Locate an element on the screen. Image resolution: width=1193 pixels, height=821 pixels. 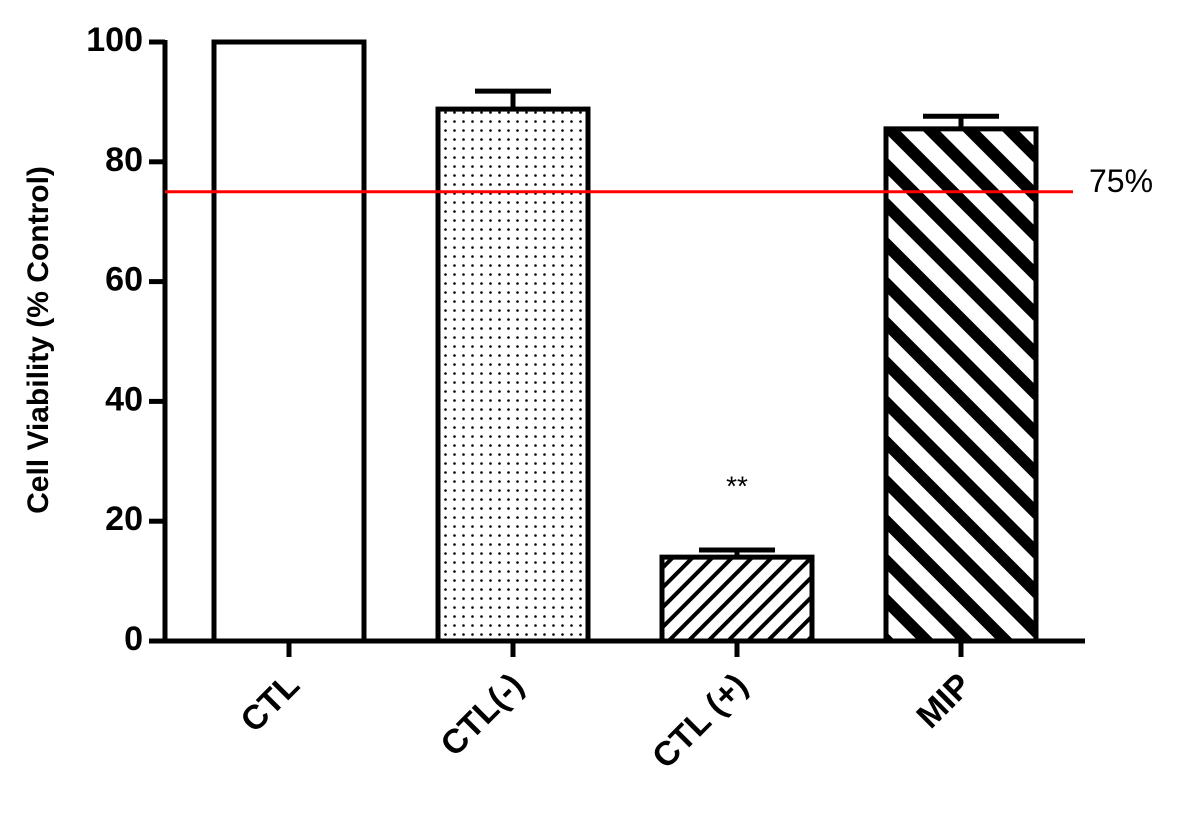
y-tick-label: 80 is located at coordinates (124, 160).